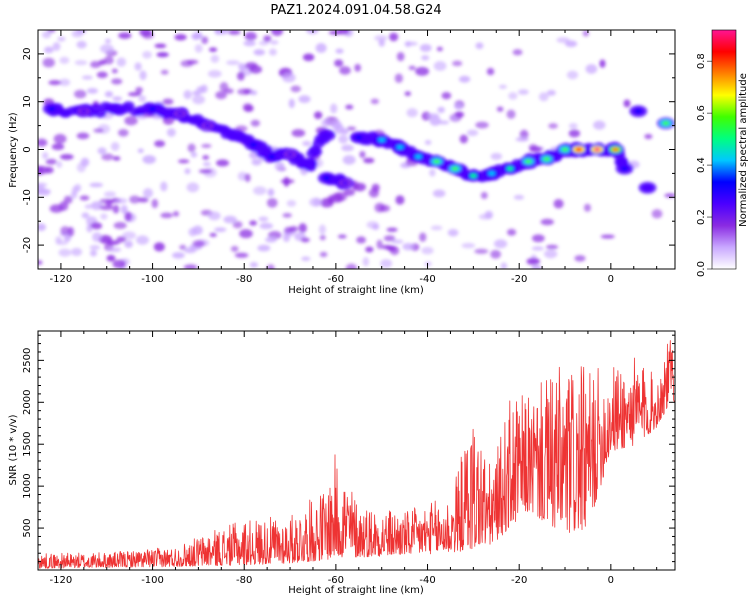 Image resolution: width=750 pixels, height=600 pixels. Describe the element at coordinates (244, 580) in the screenshot. I see `x-tick-label: -80` at that location.